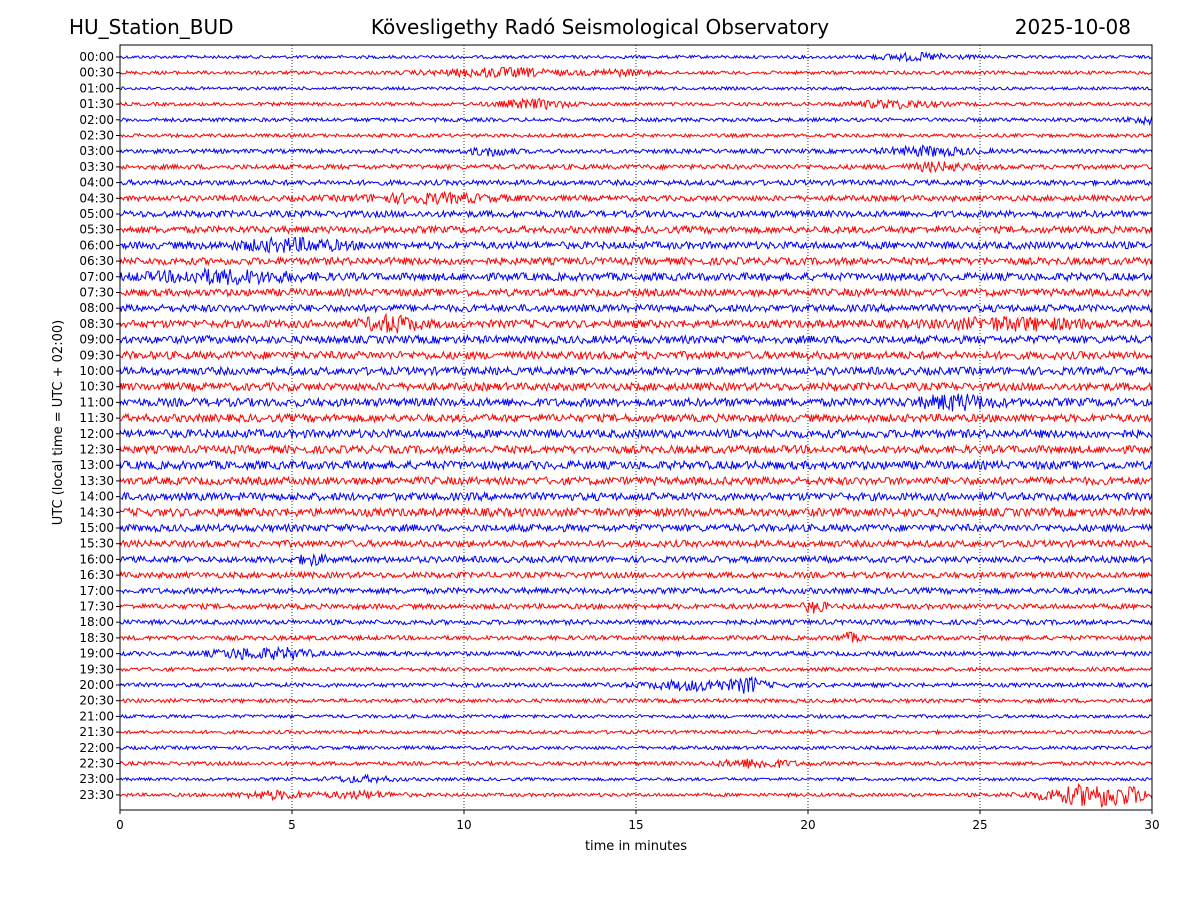 This screenshot has width=1200, height=900. I want to click on y-tick-label: 11:30, so click(96, 418).